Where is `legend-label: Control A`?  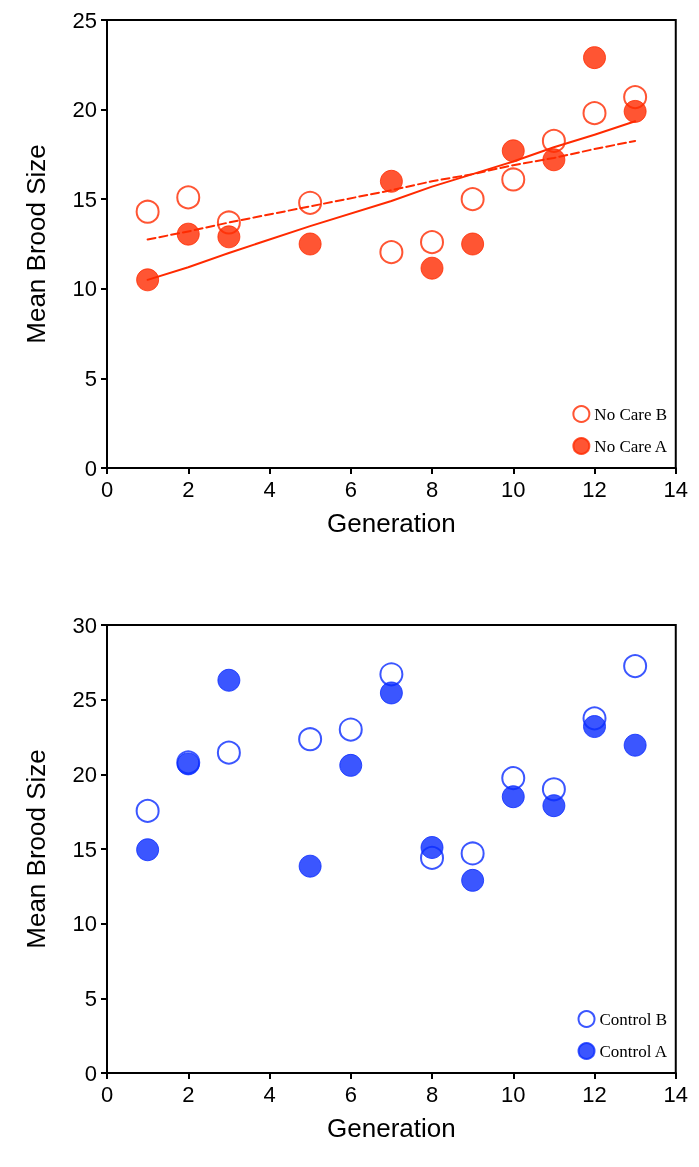
legend-label: Control A is located at coordinates (633, 1051).